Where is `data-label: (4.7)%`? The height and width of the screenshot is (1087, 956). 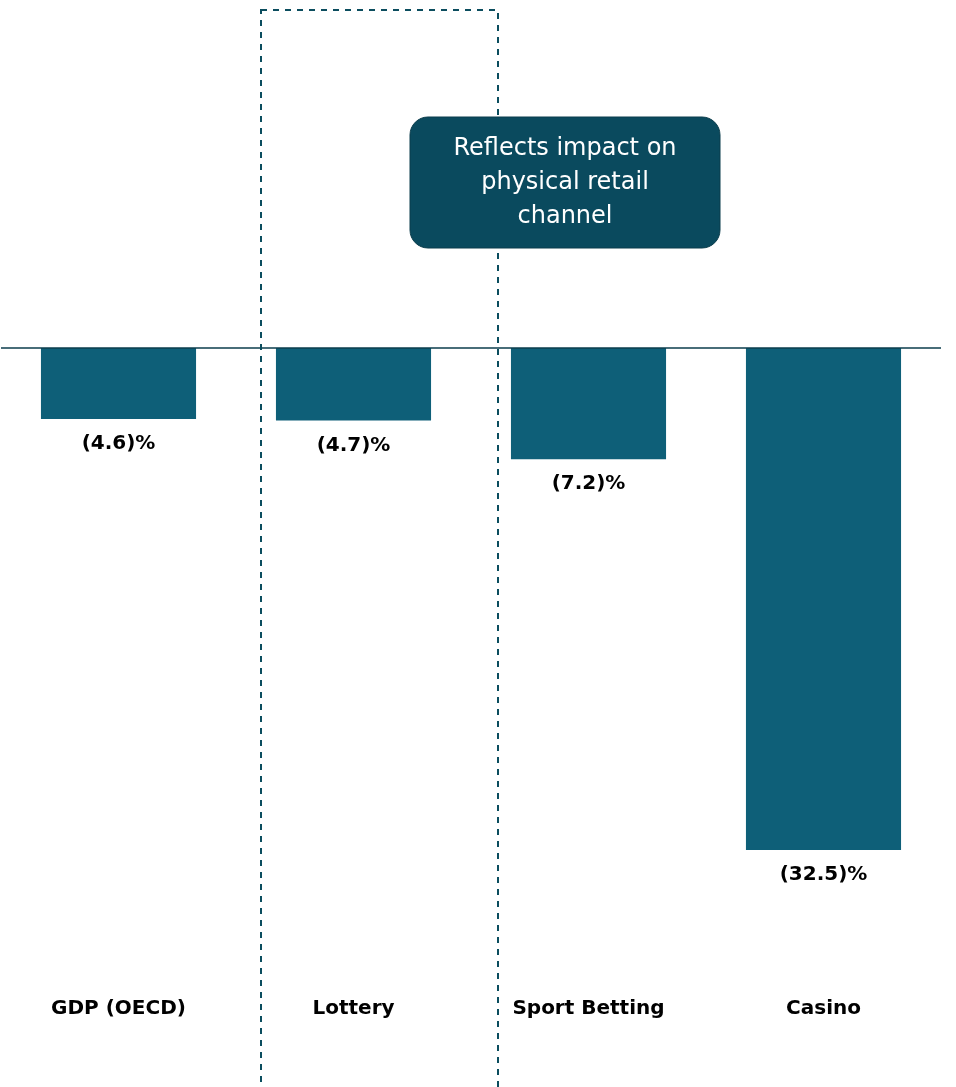
data-label: (4.7)% is located at coordinates (353, 443).